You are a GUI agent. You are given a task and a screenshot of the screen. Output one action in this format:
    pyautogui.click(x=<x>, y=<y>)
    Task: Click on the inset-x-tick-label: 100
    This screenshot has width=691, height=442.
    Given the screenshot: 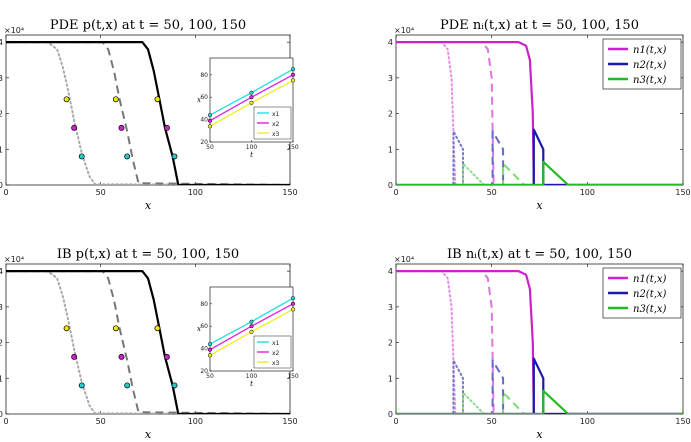 What is the action you would take?
    pyautogui.click(x=252, y=147)
    